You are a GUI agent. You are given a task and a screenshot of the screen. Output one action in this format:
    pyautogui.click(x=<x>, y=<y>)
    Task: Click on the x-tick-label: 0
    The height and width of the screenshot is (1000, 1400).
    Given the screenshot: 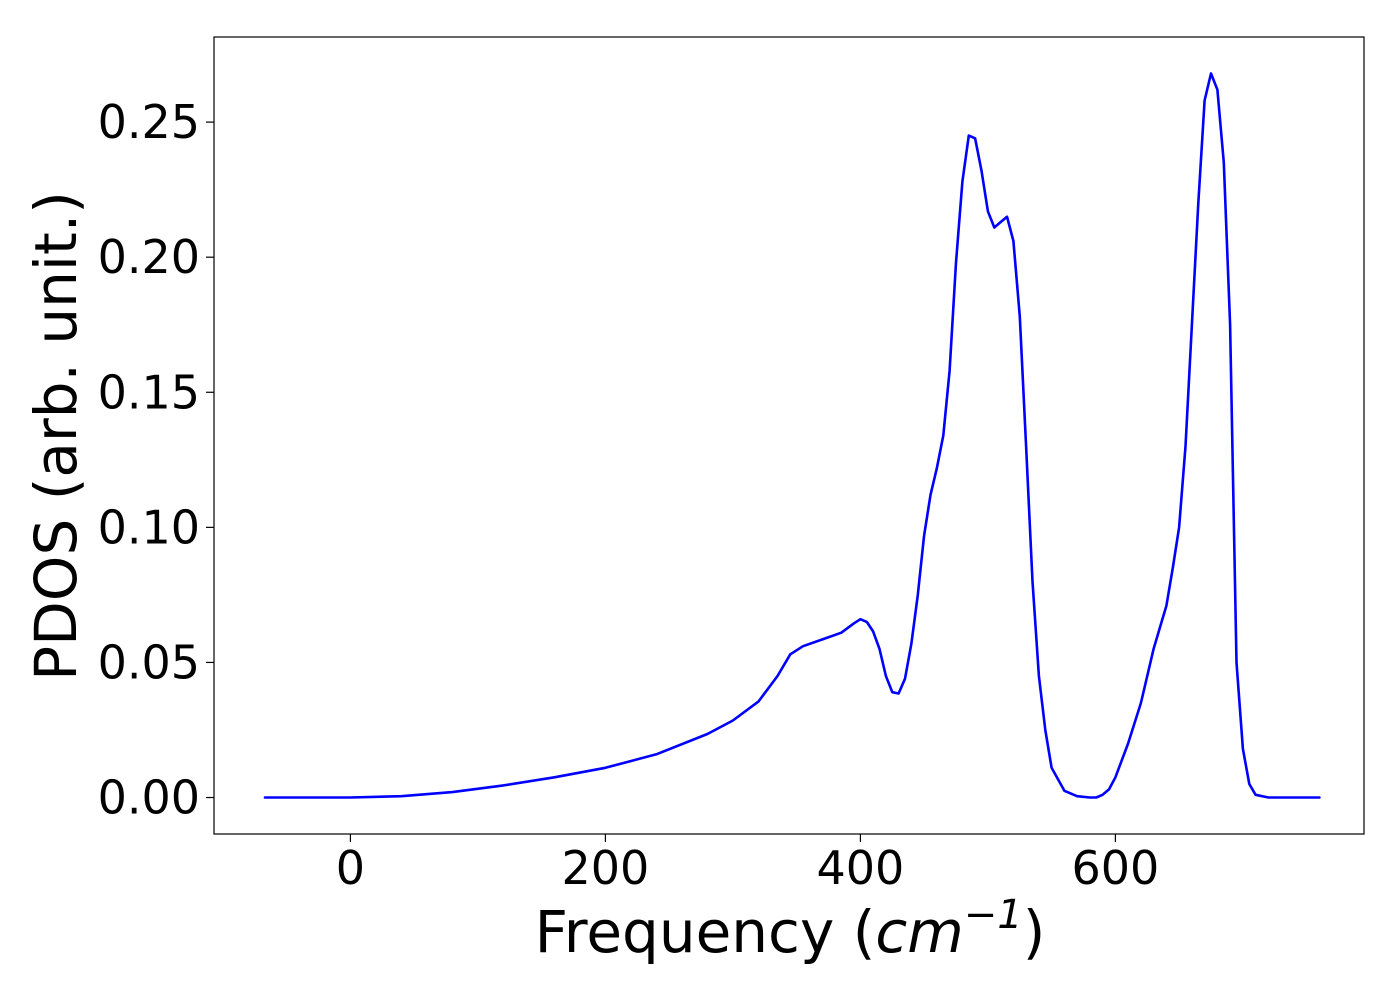 What is the action you would take?
    pyautogui.click(x=350, y=868)
    